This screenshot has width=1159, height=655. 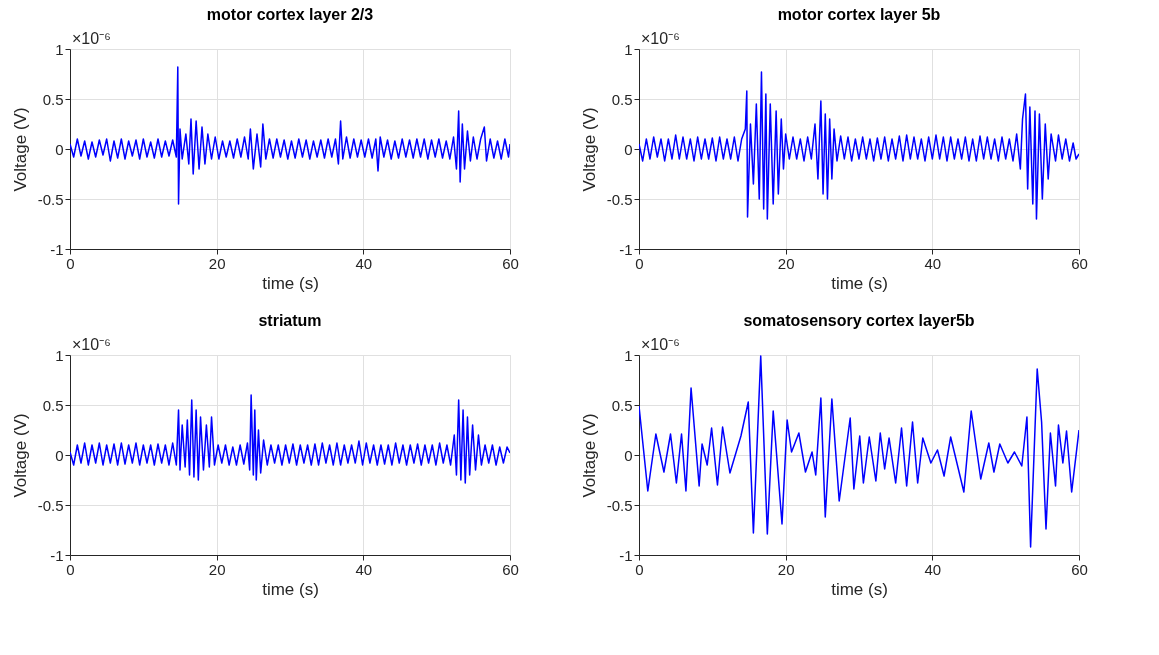 I want to click on chart-title: motor cortex layer 5b, so click(x=859, y=14).